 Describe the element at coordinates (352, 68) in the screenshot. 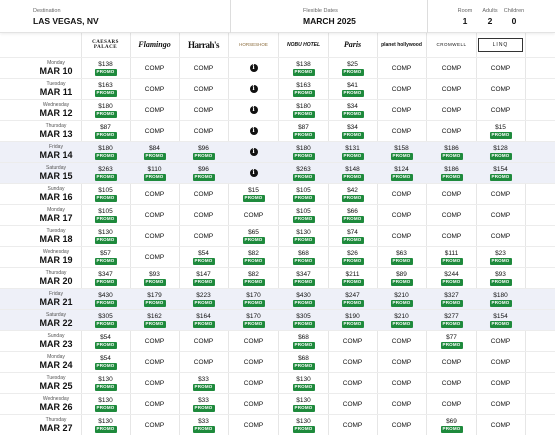

I see `rate-cell: $25 PROMO` at that location.